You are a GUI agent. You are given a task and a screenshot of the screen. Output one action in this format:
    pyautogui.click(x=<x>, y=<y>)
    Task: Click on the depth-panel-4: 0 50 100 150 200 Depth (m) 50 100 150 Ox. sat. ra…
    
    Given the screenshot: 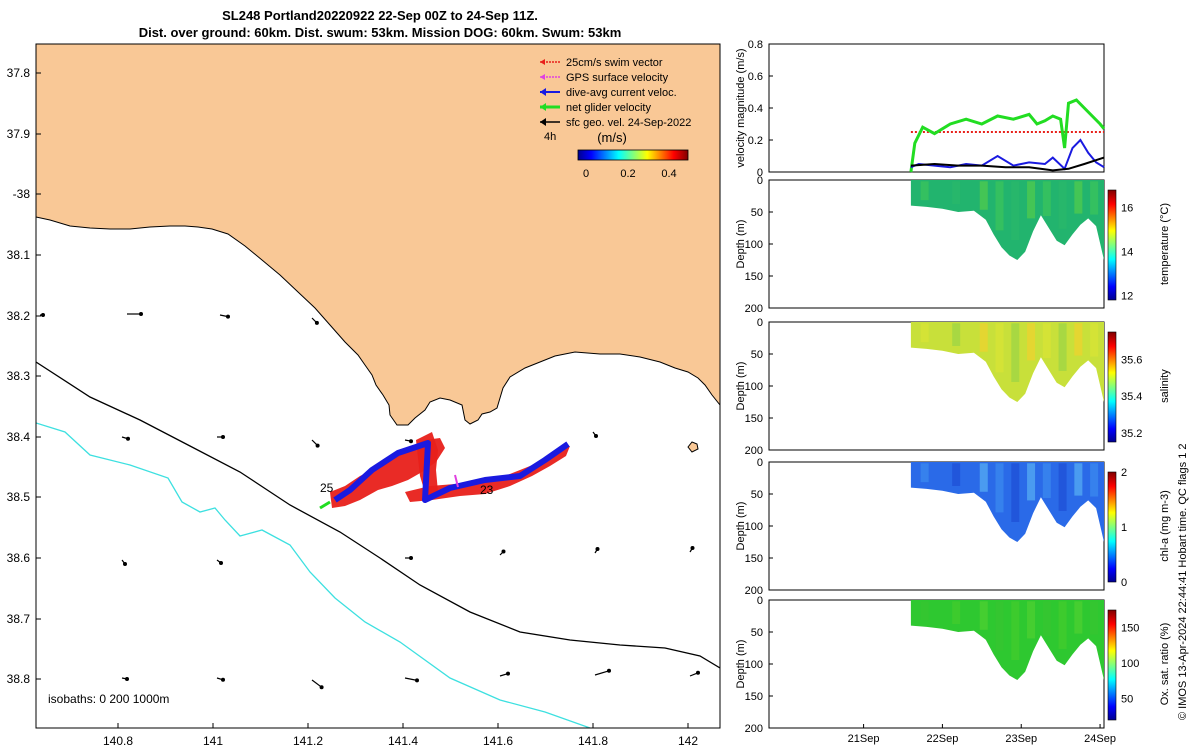 What is the action you would take?
    pyautogui.click(x=953, y=670)
    